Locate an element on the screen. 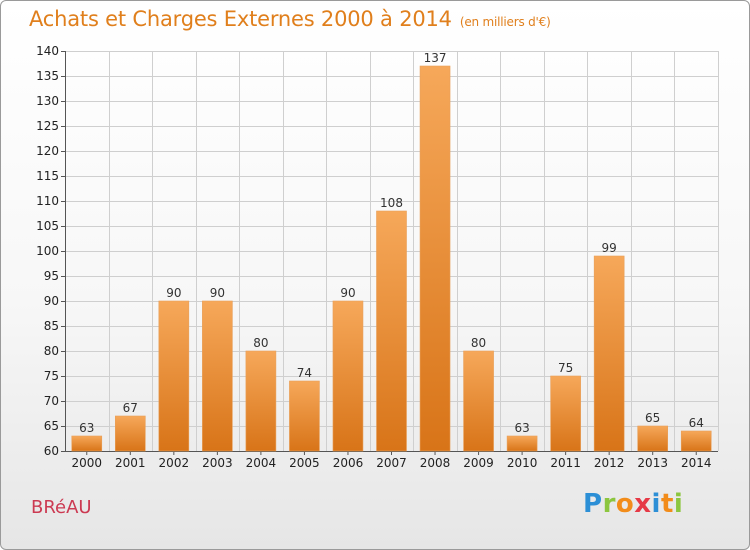  logo-letter: o is located at coordinates (625, 504).